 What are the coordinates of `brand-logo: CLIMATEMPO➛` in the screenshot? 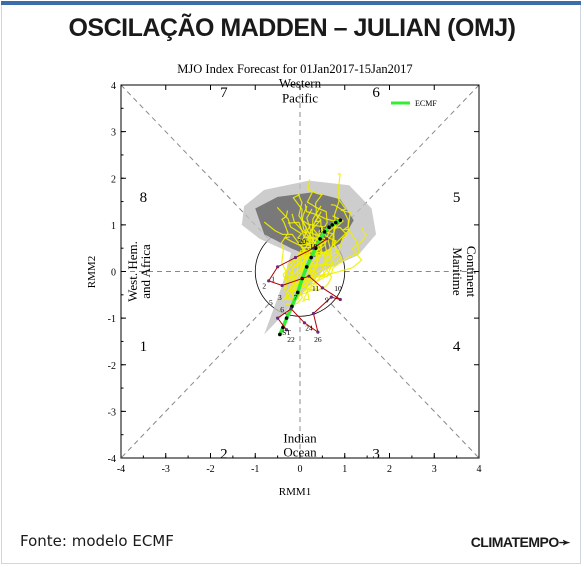 It's located at (520, 542).